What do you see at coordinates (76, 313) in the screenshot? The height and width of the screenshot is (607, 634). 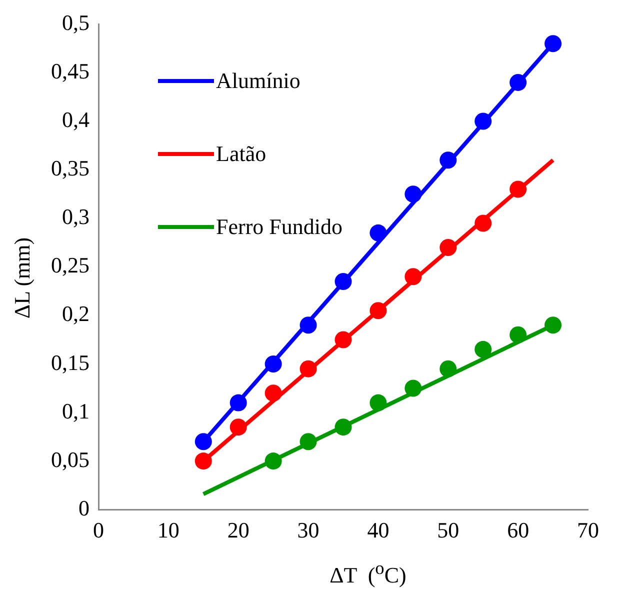 I see `y-tick-label: 0,2` at bounding box center [76, 313].